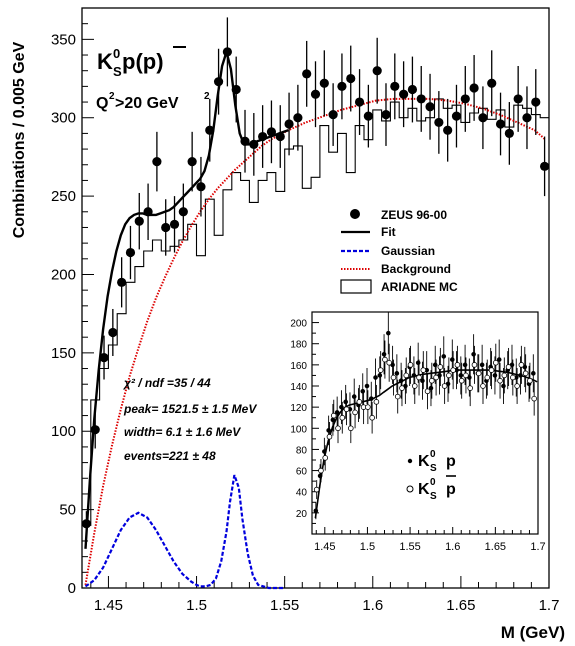 The height and width of the screenshot is (646, 575). I want to click on main-y-axis: 0 50 100 150 200 250 300 350, so click(72, 310).